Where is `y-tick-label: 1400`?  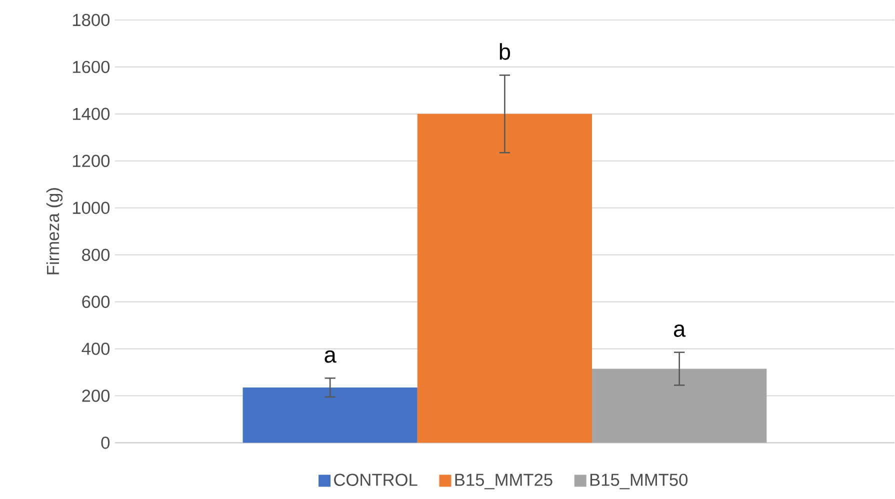 y-tick-label: 1400 is located at coordinates (91, 114).